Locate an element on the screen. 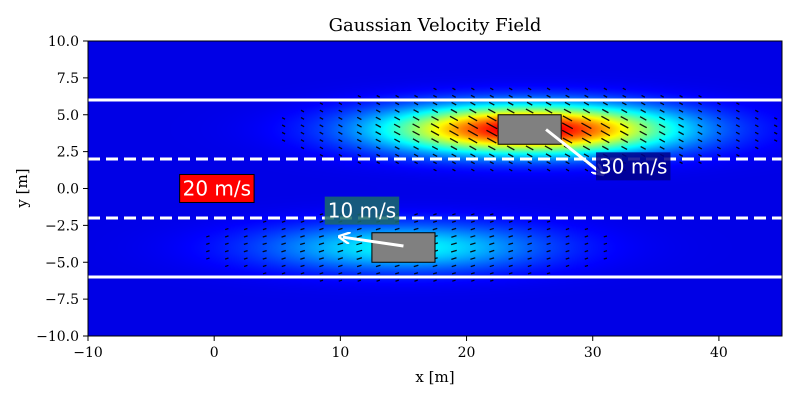 Image resolution: width=800 pixels, height=400 pixels. y-tick-label: −2.5 is located at coordinates (62, 226).